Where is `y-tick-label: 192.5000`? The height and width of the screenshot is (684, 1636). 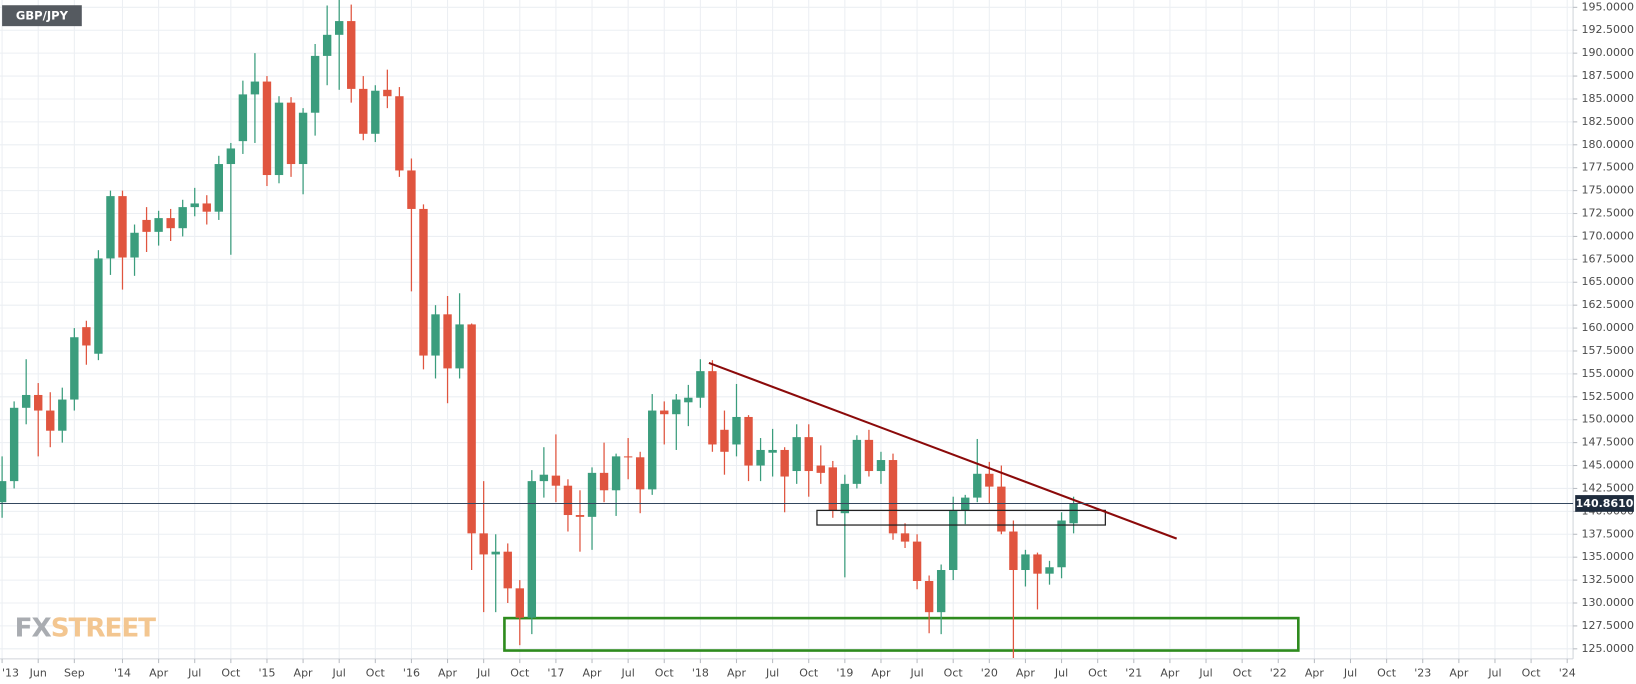 y-tick-label: 192.5000 is located at coordinates (1607, 29).